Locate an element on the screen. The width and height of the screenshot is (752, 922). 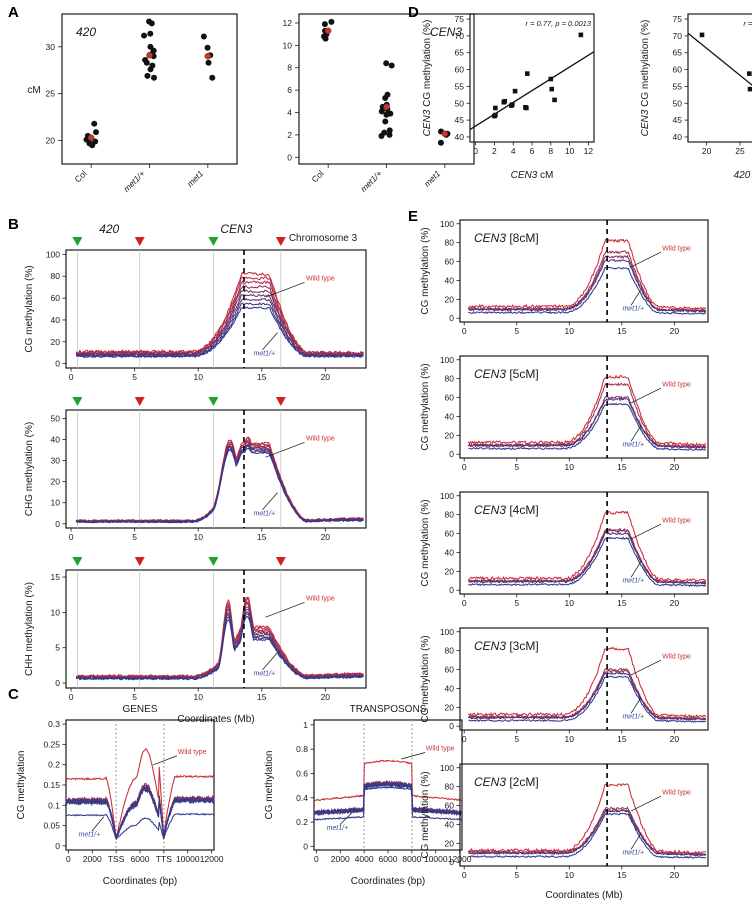
panel-a-ylabel: cM is located at coordinates (33, 90).